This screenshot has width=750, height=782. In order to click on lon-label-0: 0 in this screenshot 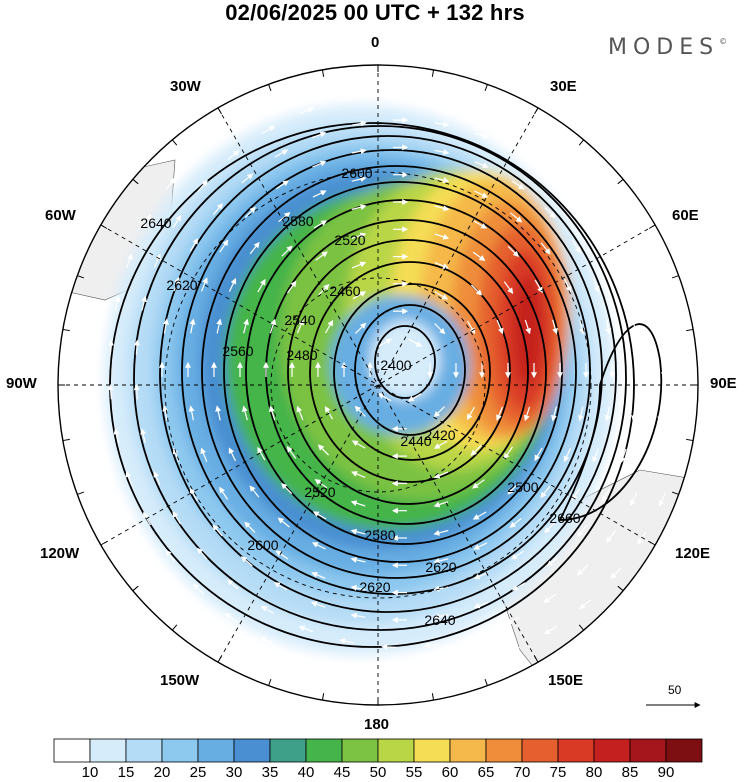, I will do `click(375, 42)`.